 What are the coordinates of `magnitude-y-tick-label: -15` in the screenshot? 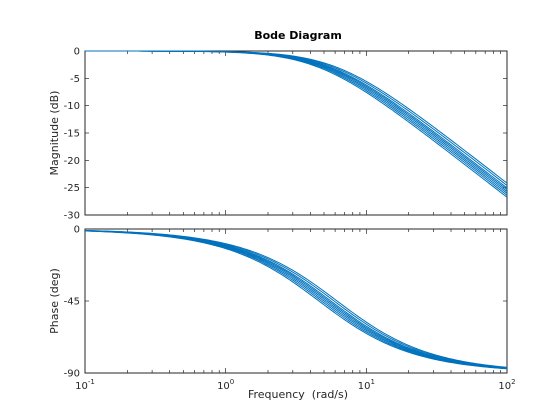 It's located at (72, 134).